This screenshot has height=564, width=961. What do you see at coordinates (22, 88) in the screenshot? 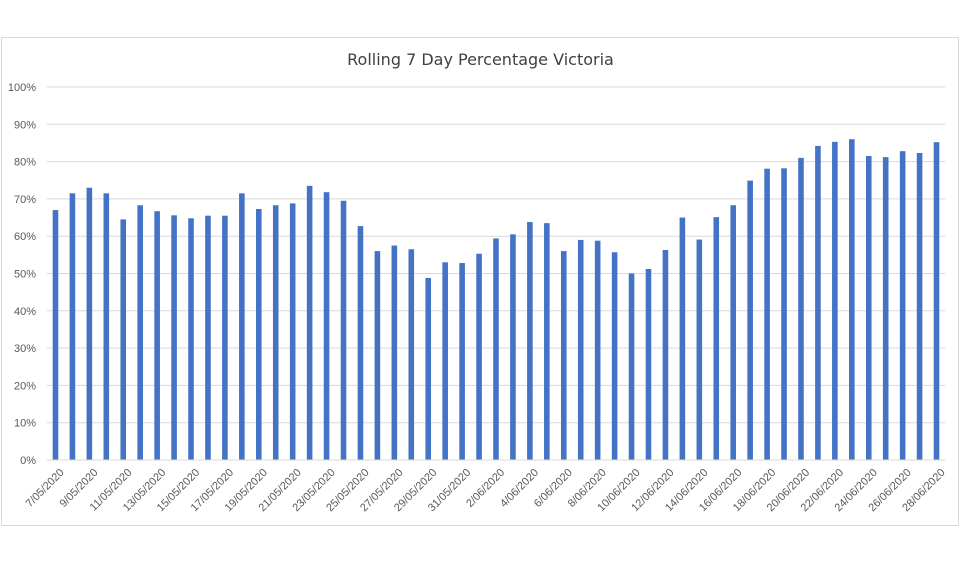
I see `y-tick-label: 100%` at bounding box center [22, 88].